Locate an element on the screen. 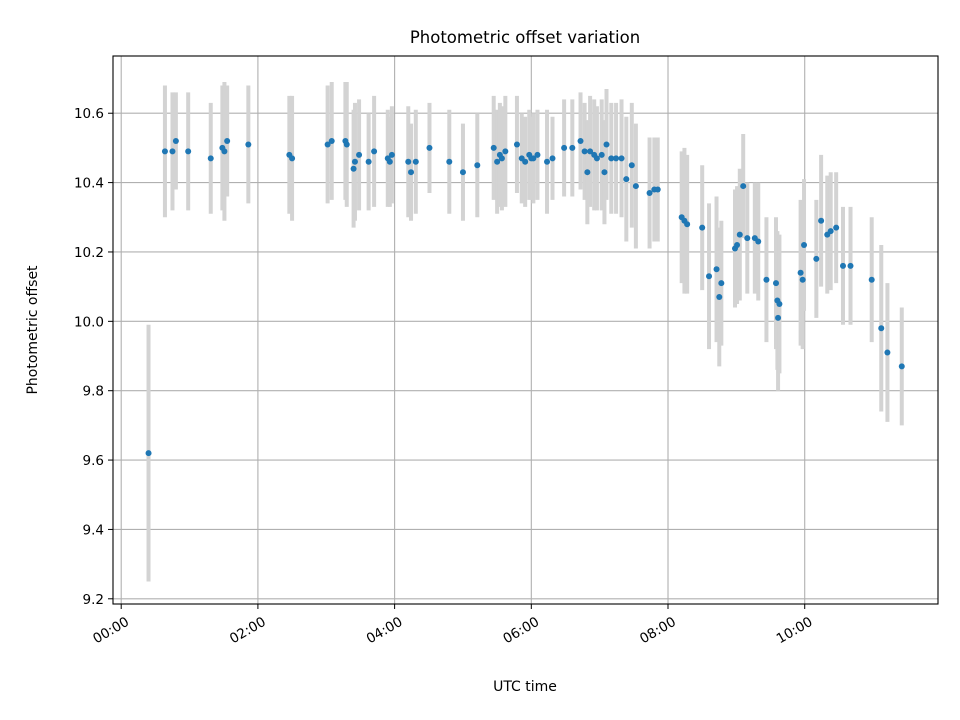 The image size is (960, 720). y-tick-label: 9.2 is located at coordinates (93, 600).